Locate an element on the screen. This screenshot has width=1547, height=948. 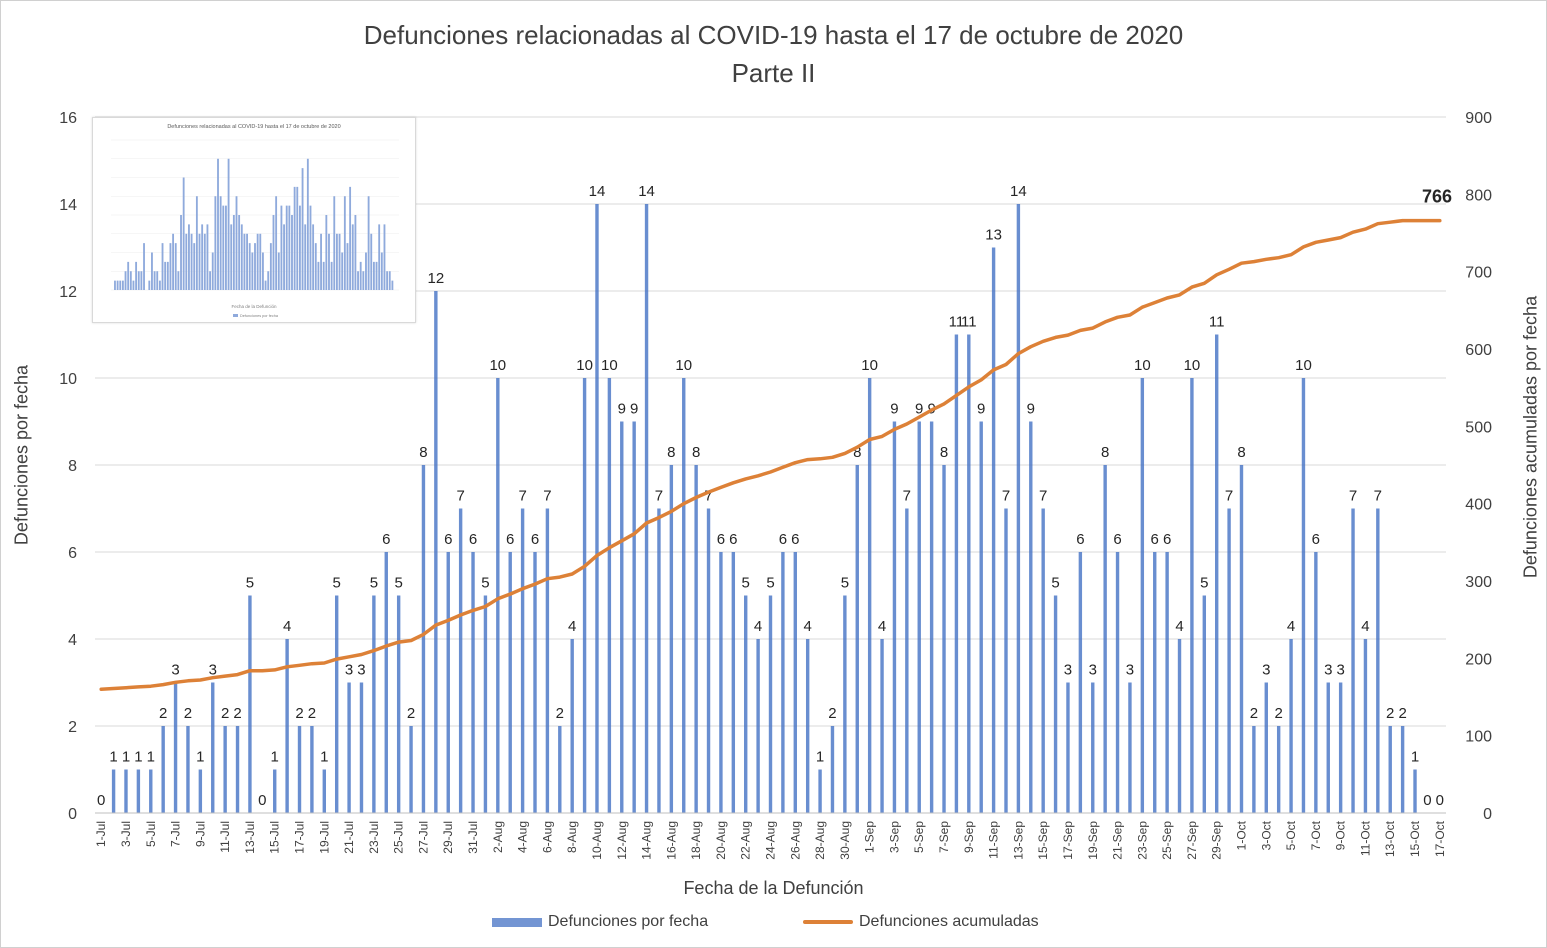
bar-data-label: 7 is located at coordinates (1006, 496).